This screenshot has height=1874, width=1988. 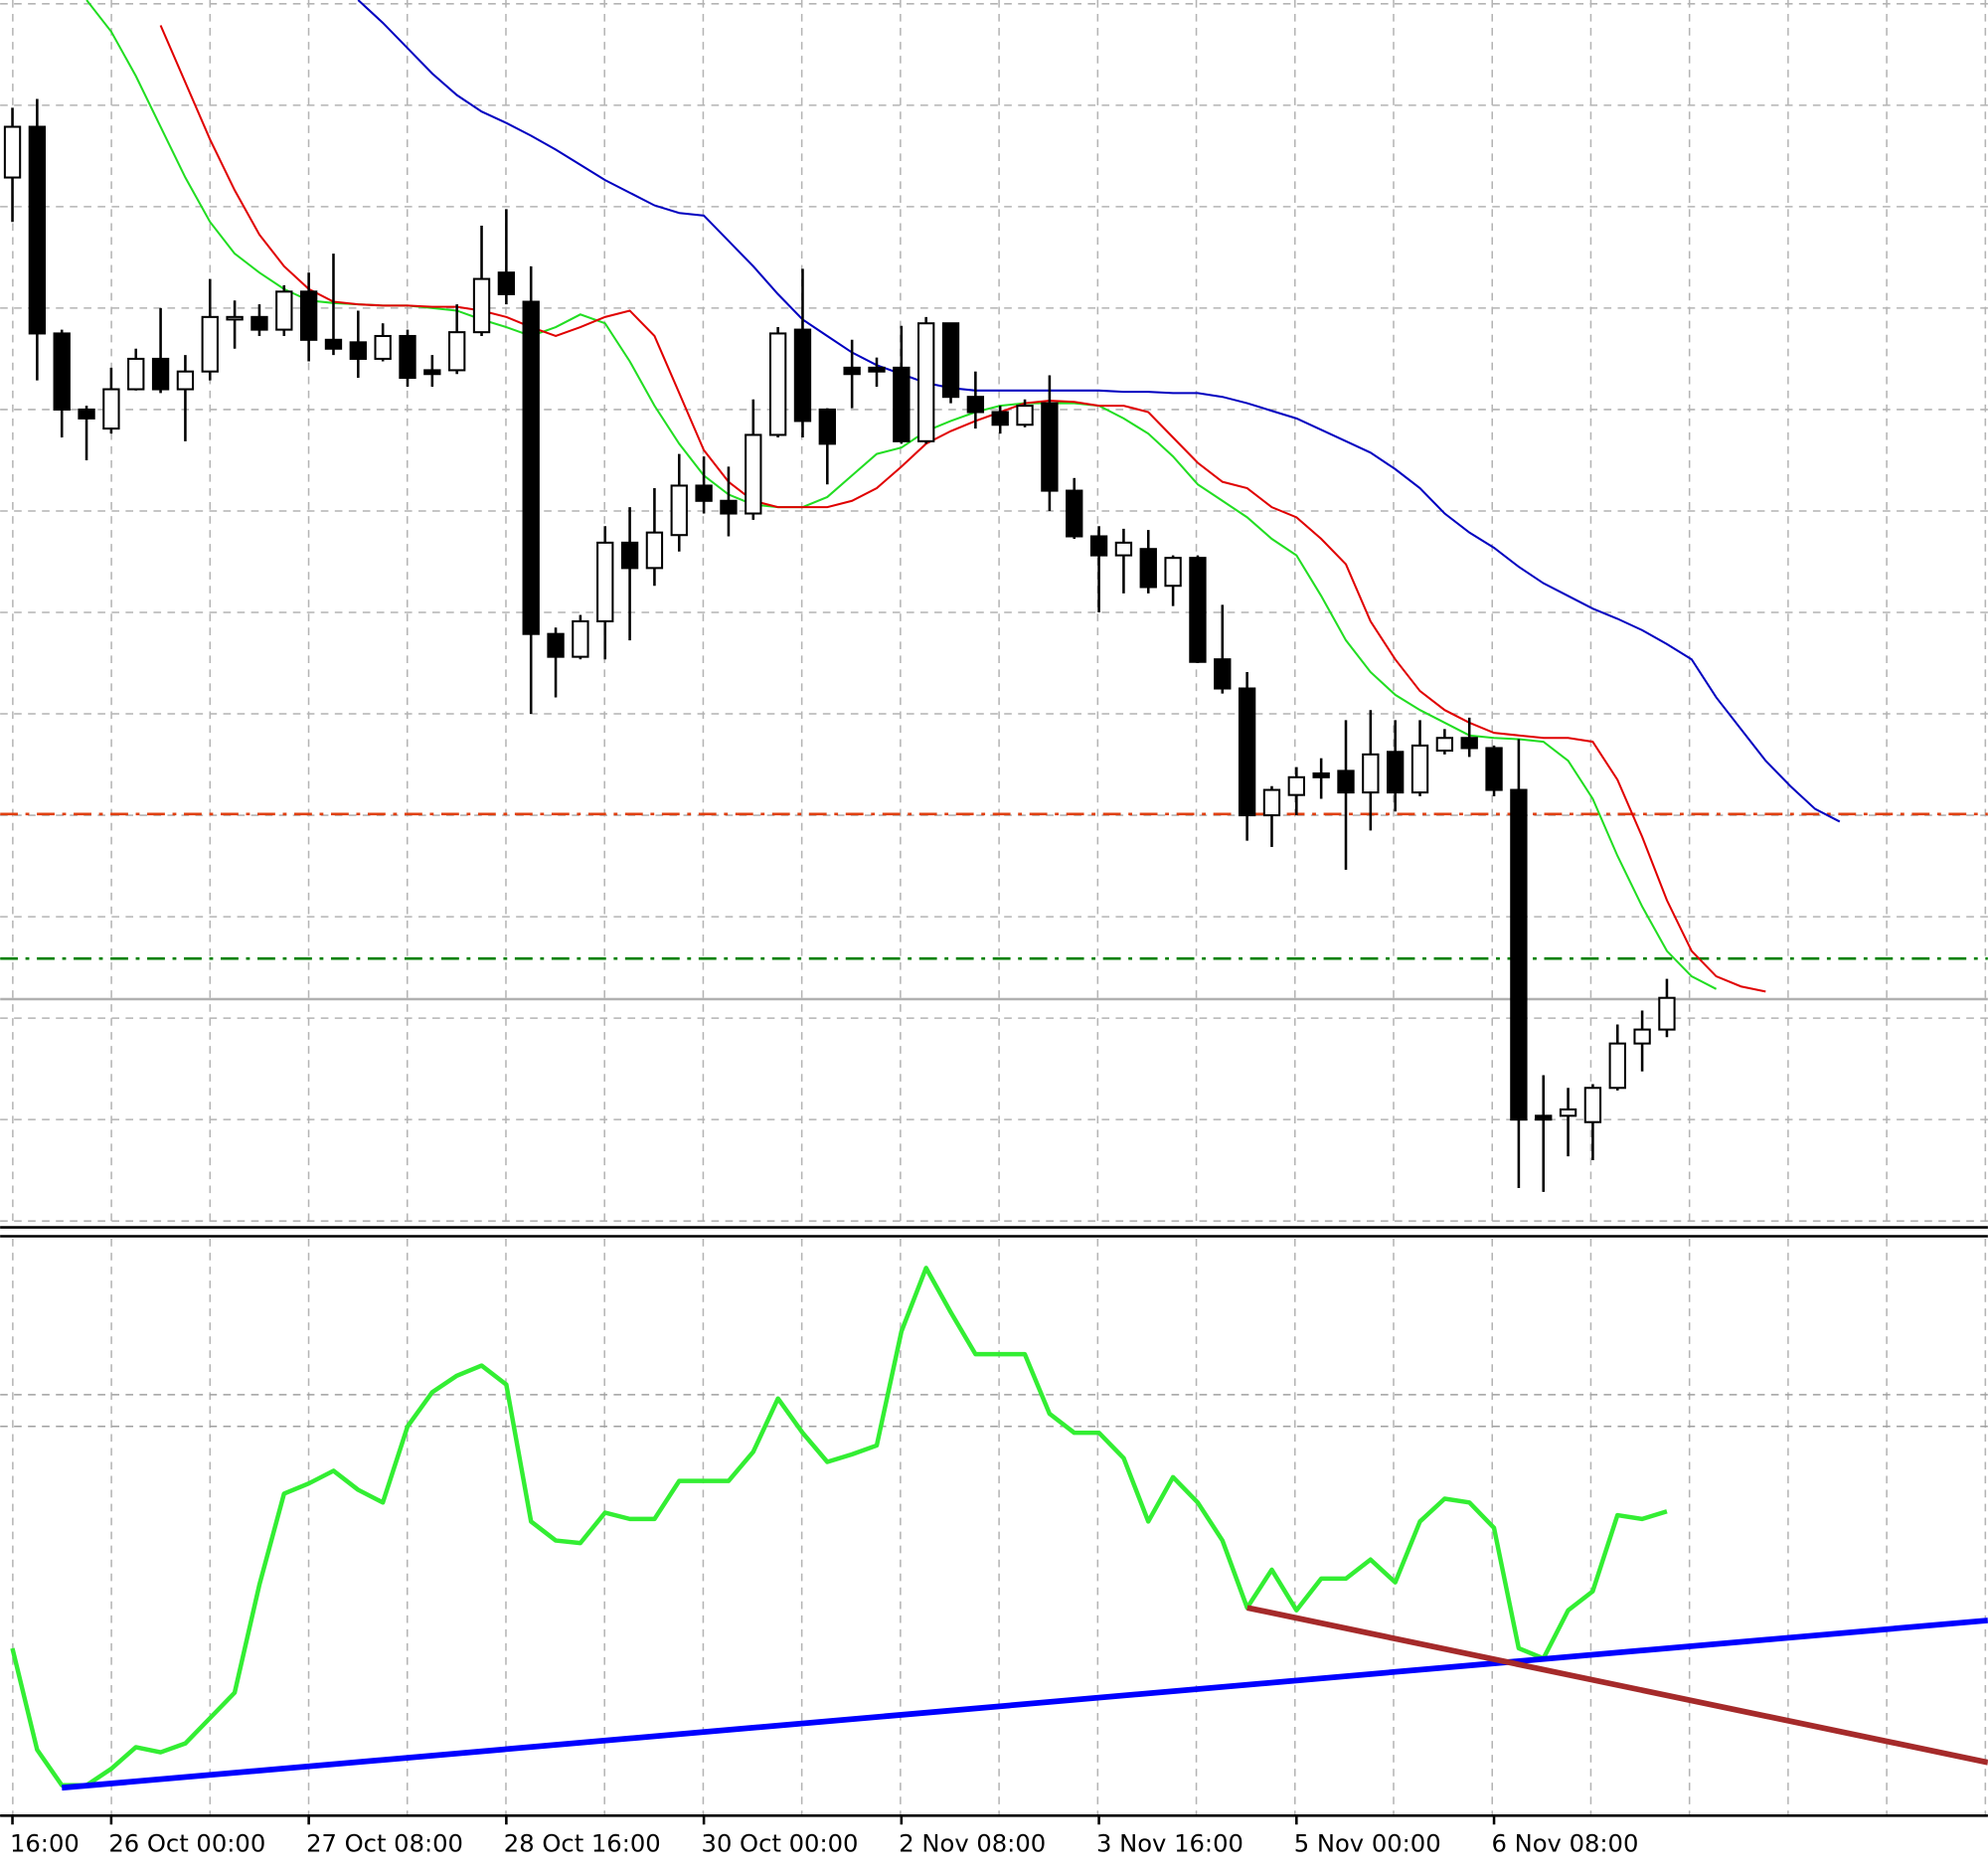 I want to click on x-tick-label: 28 Oct 16:00, so click(x=582, y=1844).